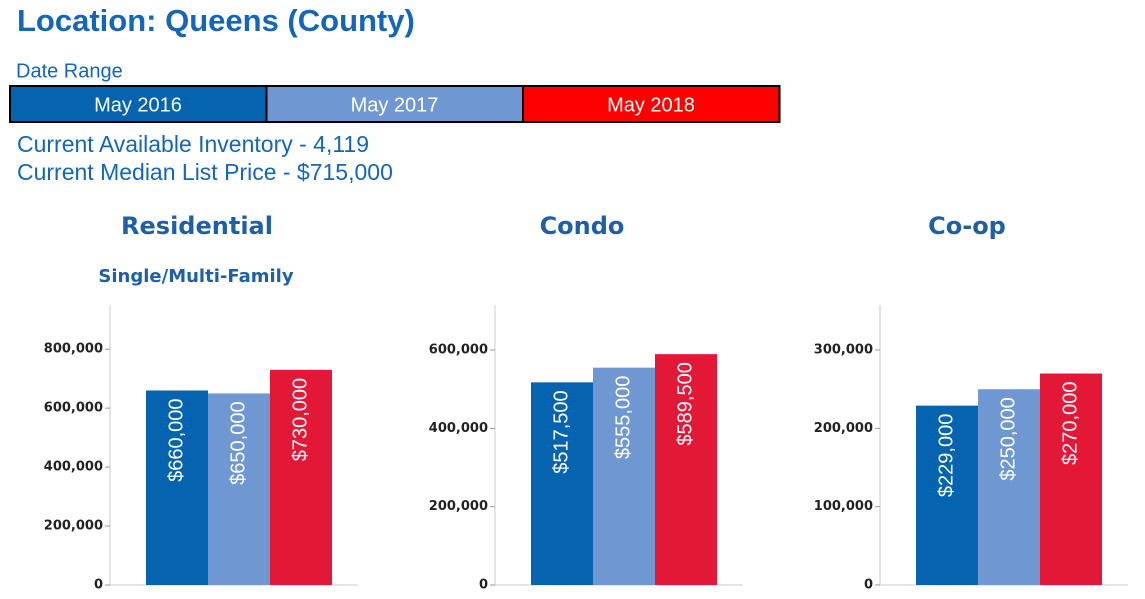 The height and width of the screenshot is (599, 1145). Describe the element at coordinates (967, 226) in the screenshot. I see `chart-title: Co-op` at that location.